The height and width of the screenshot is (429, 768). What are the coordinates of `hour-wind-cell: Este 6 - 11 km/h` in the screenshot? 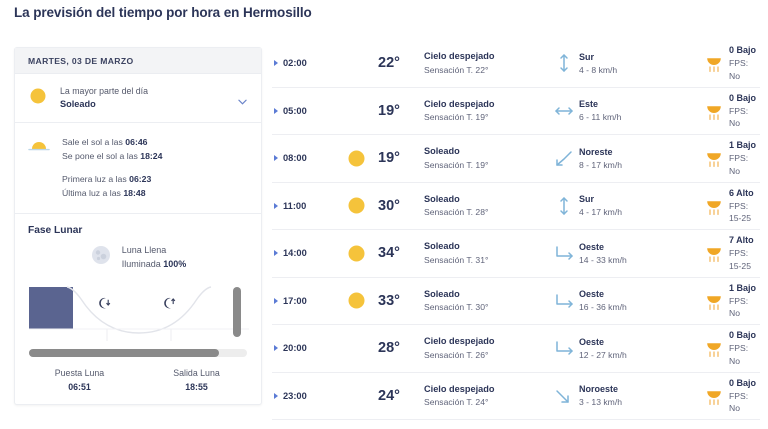 It's located at (624, 111).